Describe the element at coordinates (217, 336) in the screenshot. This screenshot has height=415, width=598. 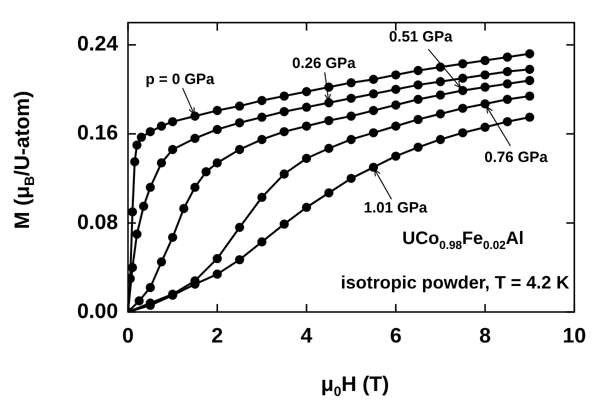
I see `x-tick-label: 2` at that location.